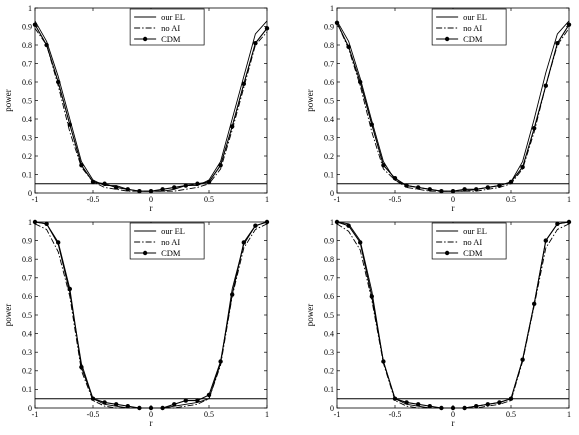 Image resolution: width=579 pixels, height=435 pixels. I want to click on y-tick-label: 0.8, so click(329, 45).